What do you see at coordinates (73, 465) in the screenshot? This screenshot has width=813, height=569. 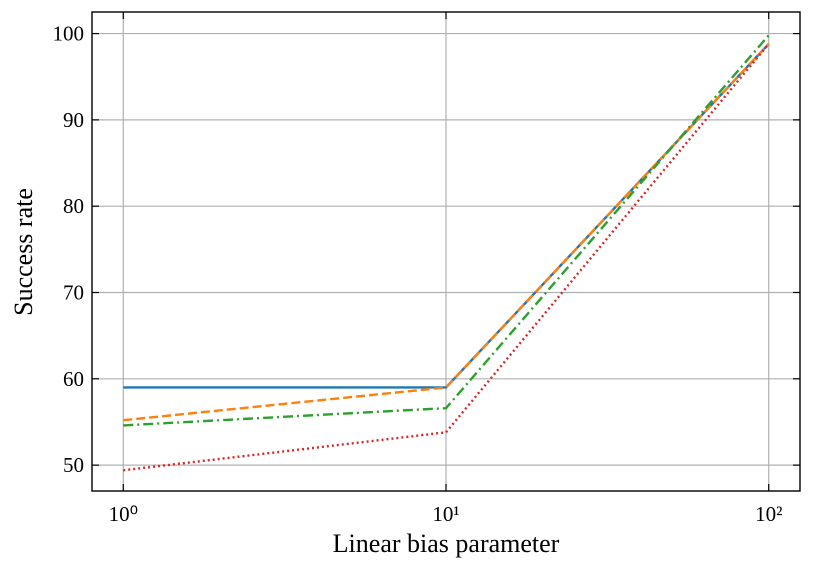 I see `y-tick-label: 50` at bounding box center [73, 465].